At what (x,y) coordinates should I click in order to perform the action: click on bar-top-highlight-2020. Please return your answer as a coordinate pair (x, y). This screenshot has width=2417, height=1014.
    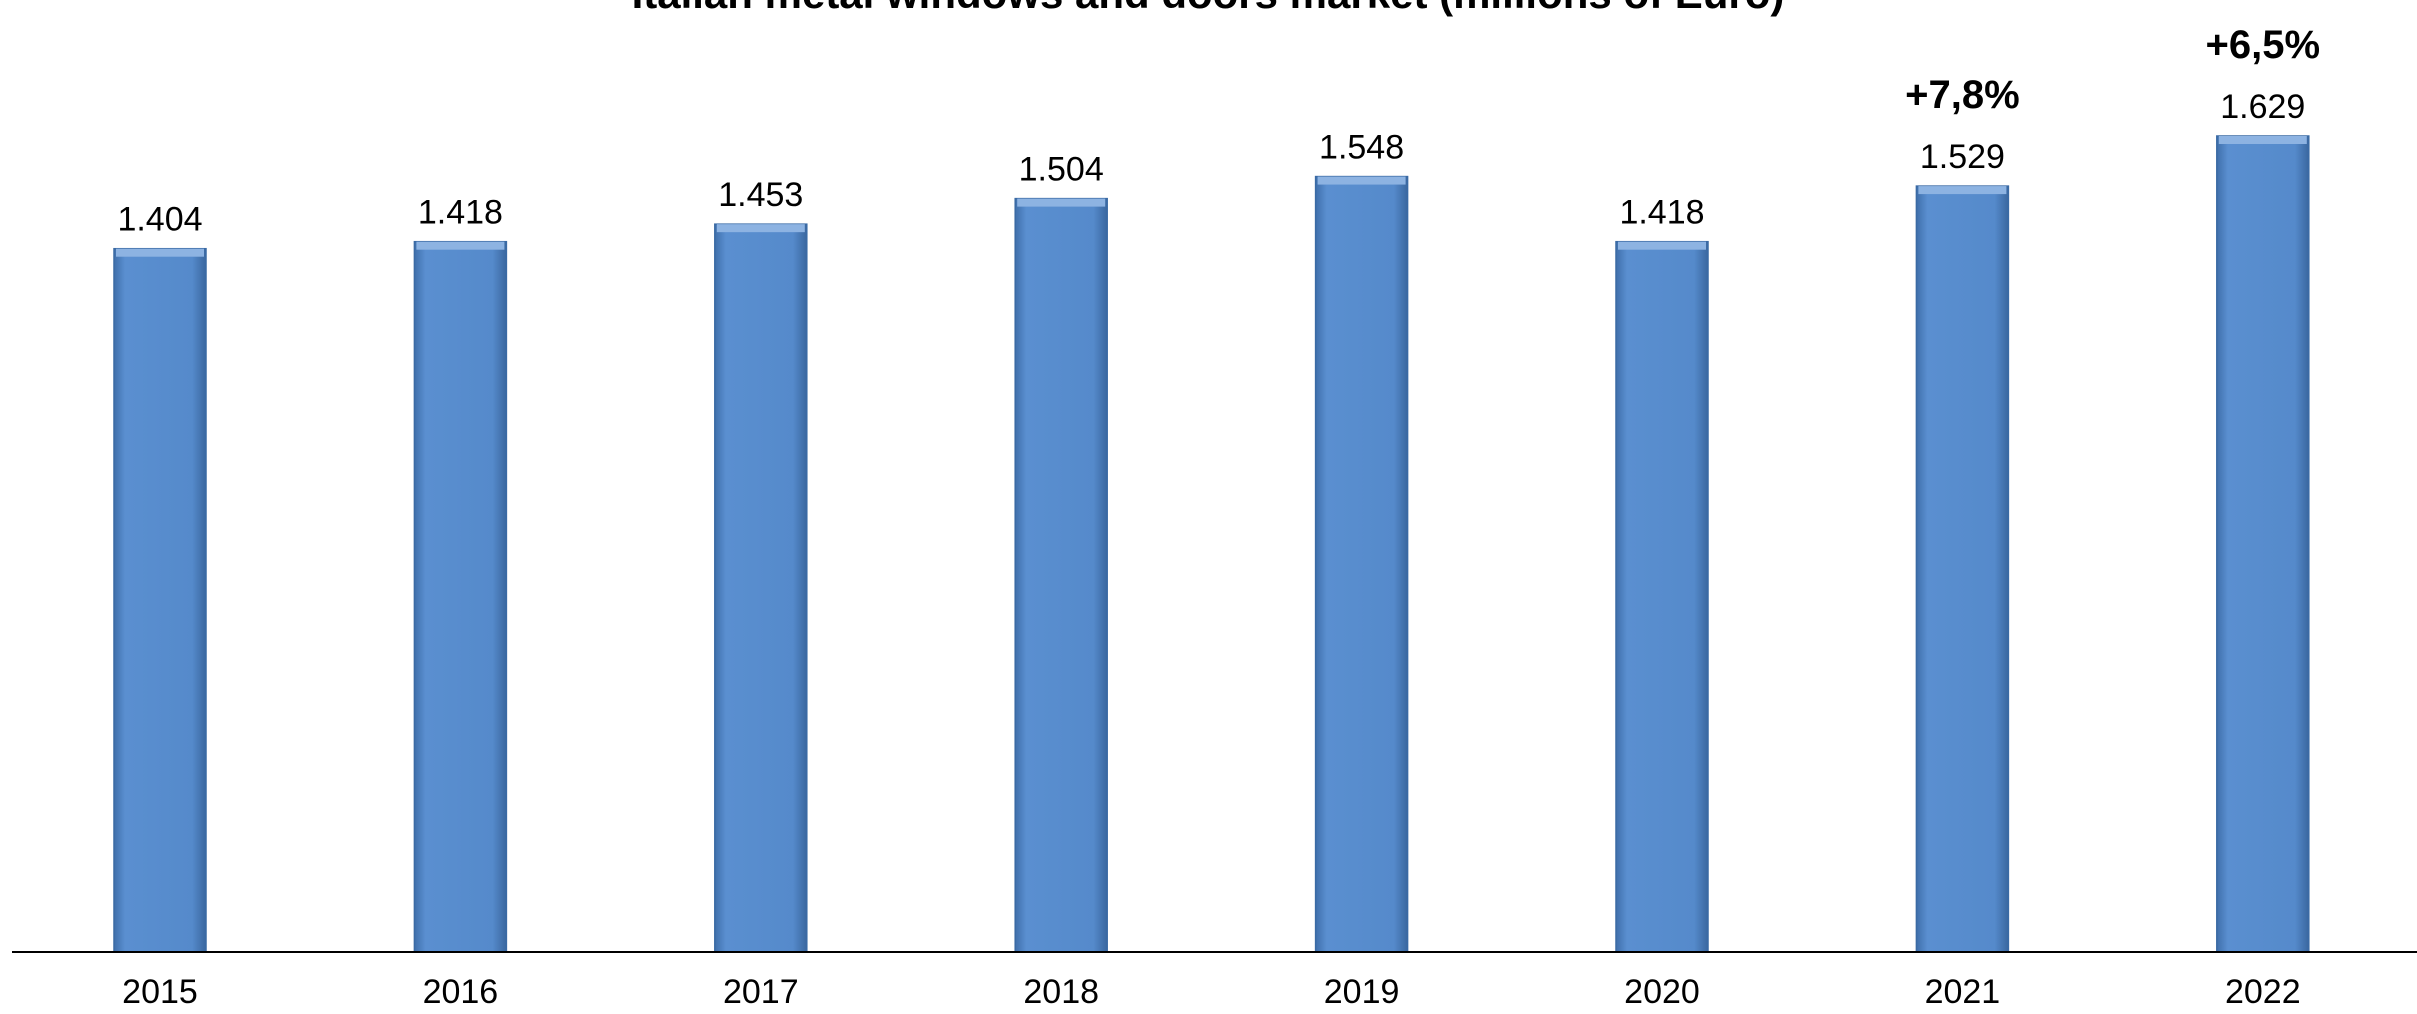
    Looking at the image, I should click on (1662, 245).